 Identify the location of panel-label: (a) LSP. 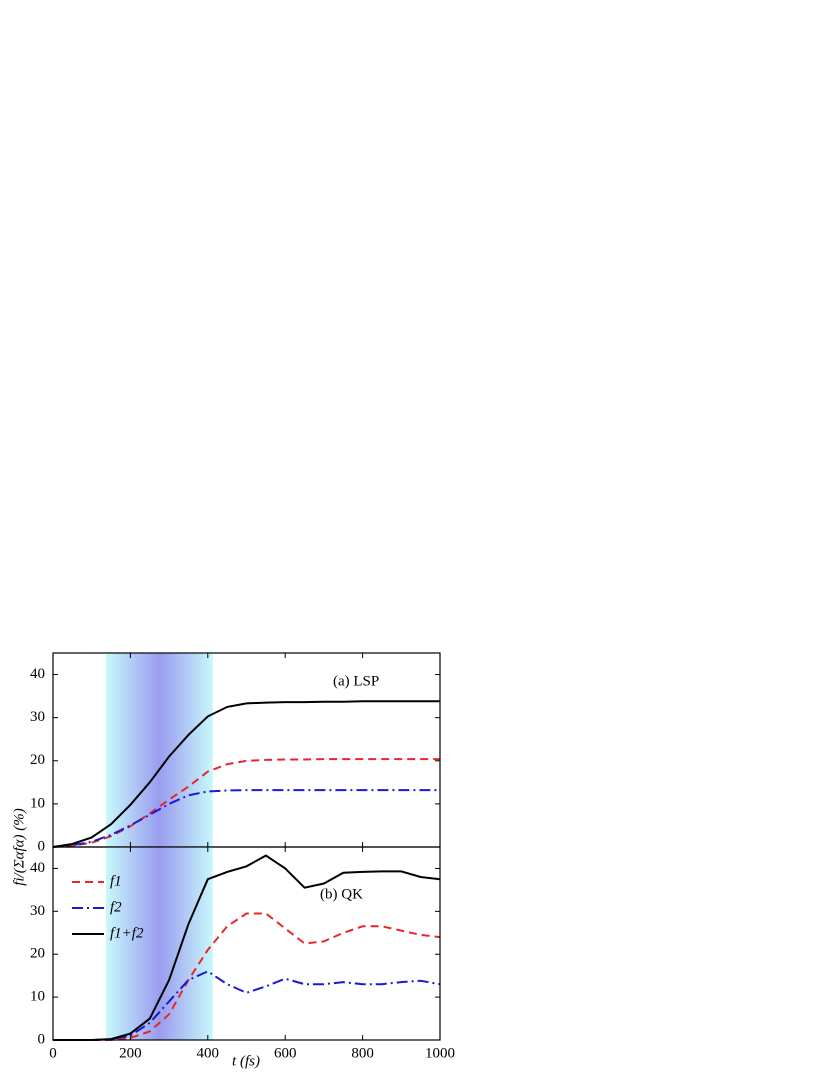
(356, 681).